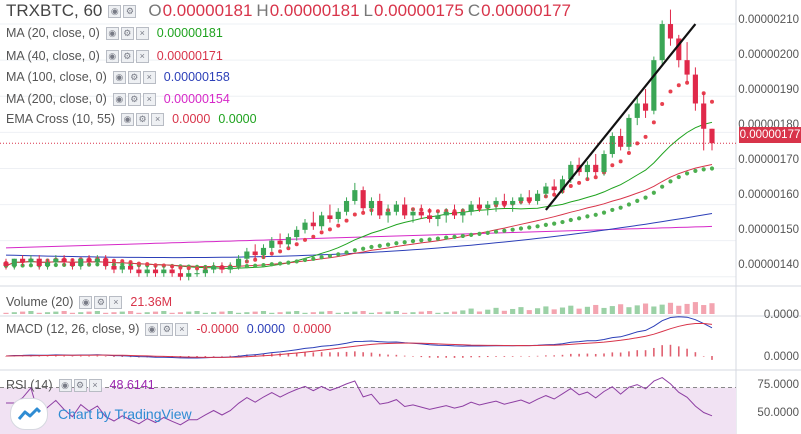 The height and width of the screenshot is (434, 801). I want to click on indicator-ma100: MA (100, close, 0) ◉ ⚙ × 0.00000158, so click(122, 77).